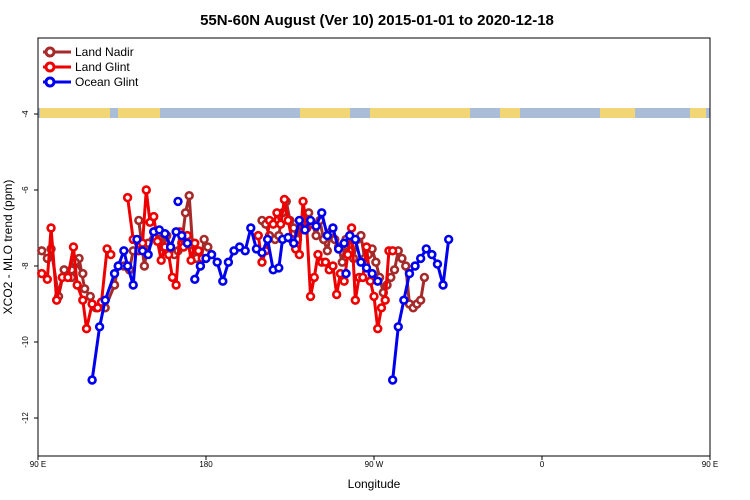  Describe the element at coordinates (104, 52) in the screenshot. I see `legend-label-land-nadir: Land Nadir` at that location.